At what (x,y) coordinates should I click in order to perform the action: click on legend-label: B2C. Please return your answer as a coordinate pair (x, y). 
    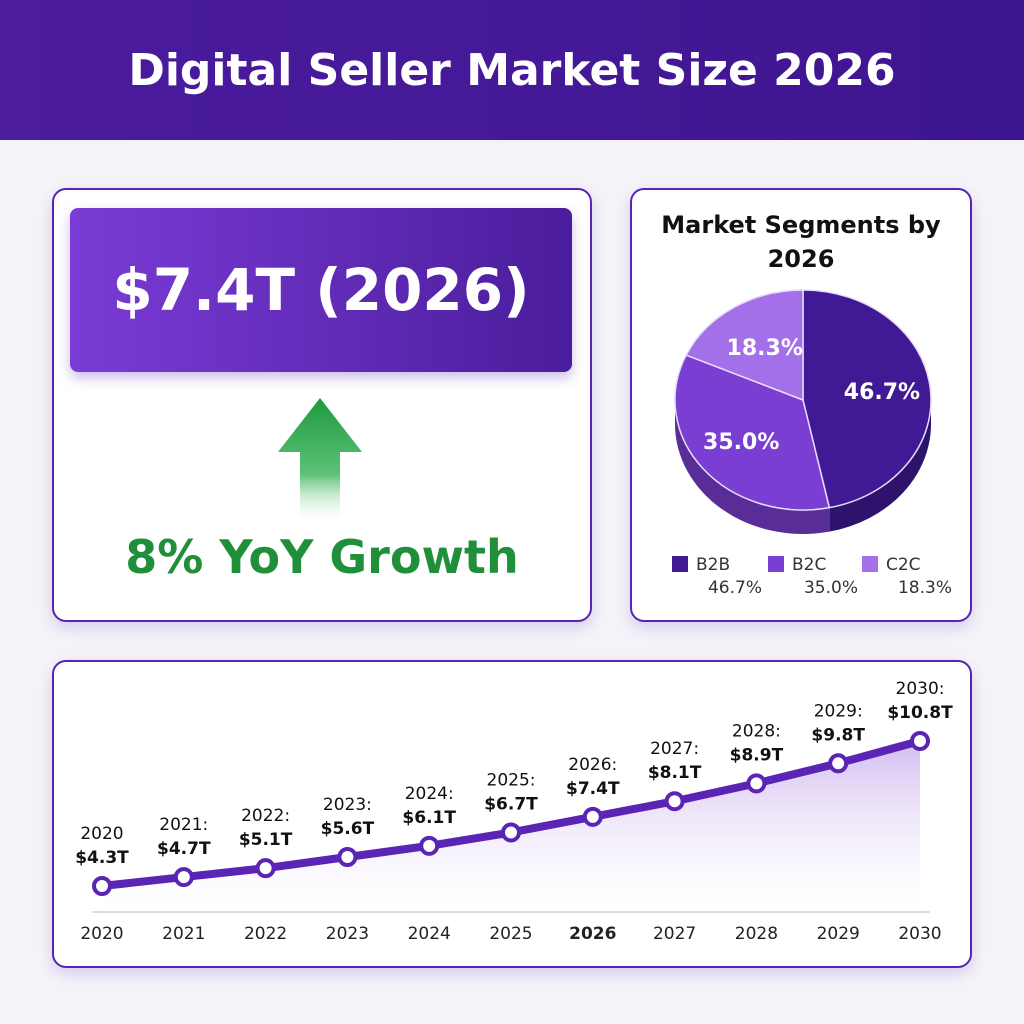
    Looking at the image, I should click on (809, 565).